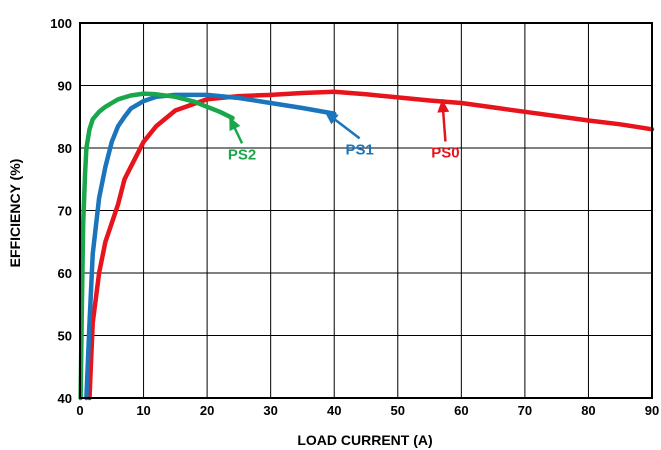 Image resolution: width=661 pixels, height=450 pixels. Describe the element at coordinates (525, 410) in the screenshot. I see `x-tick-label: 70` at that location.